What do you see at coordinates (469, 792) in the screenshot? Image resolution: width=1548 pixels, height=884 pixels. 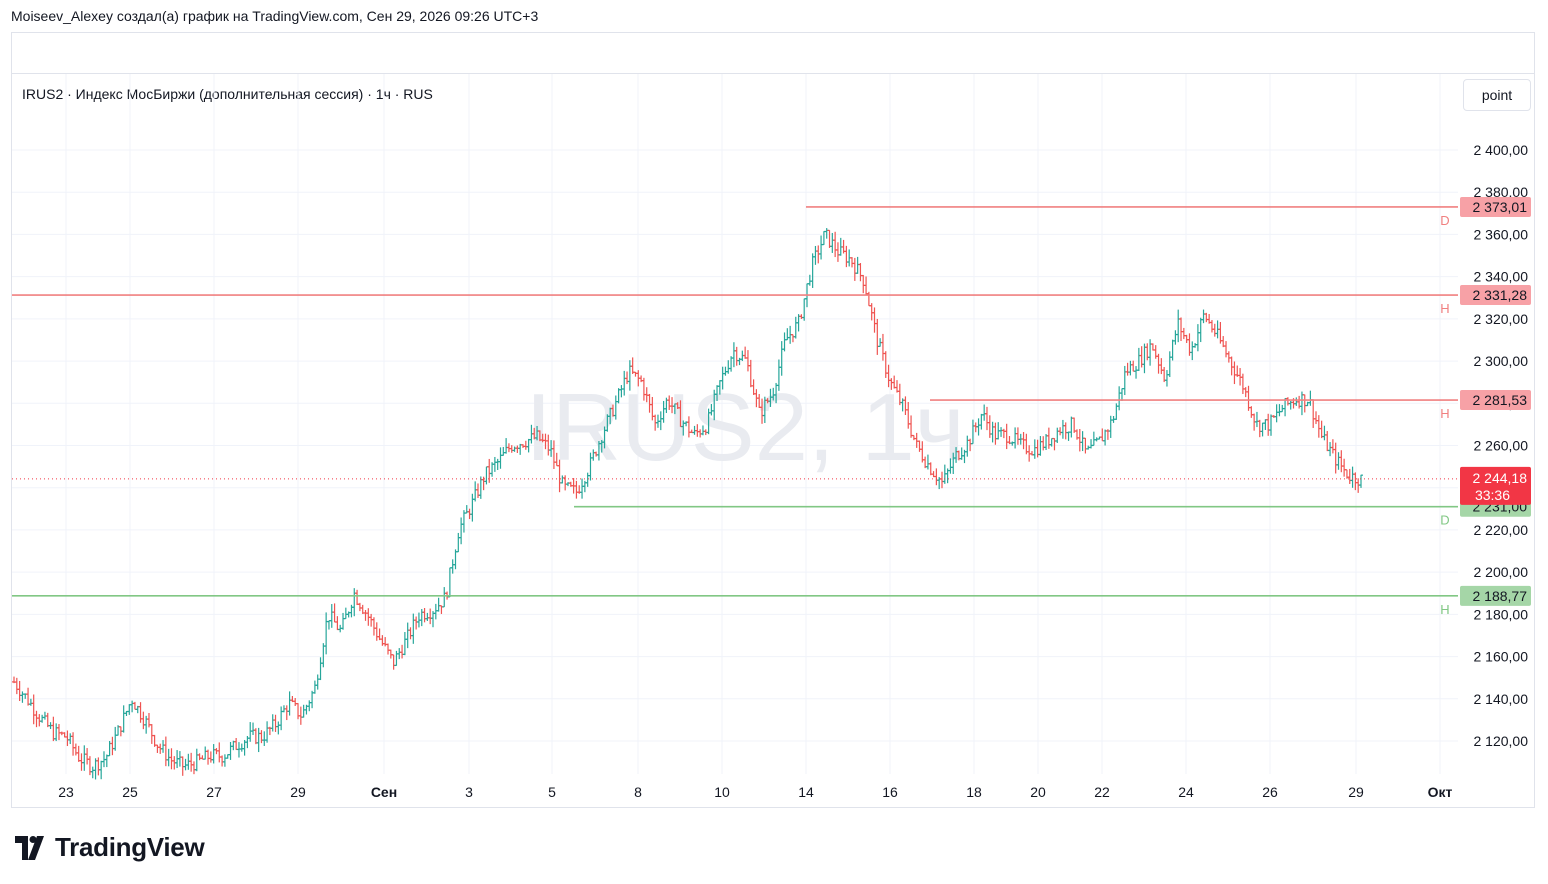 I see `x-tick-label: 3` at bounding box center [469, 792].